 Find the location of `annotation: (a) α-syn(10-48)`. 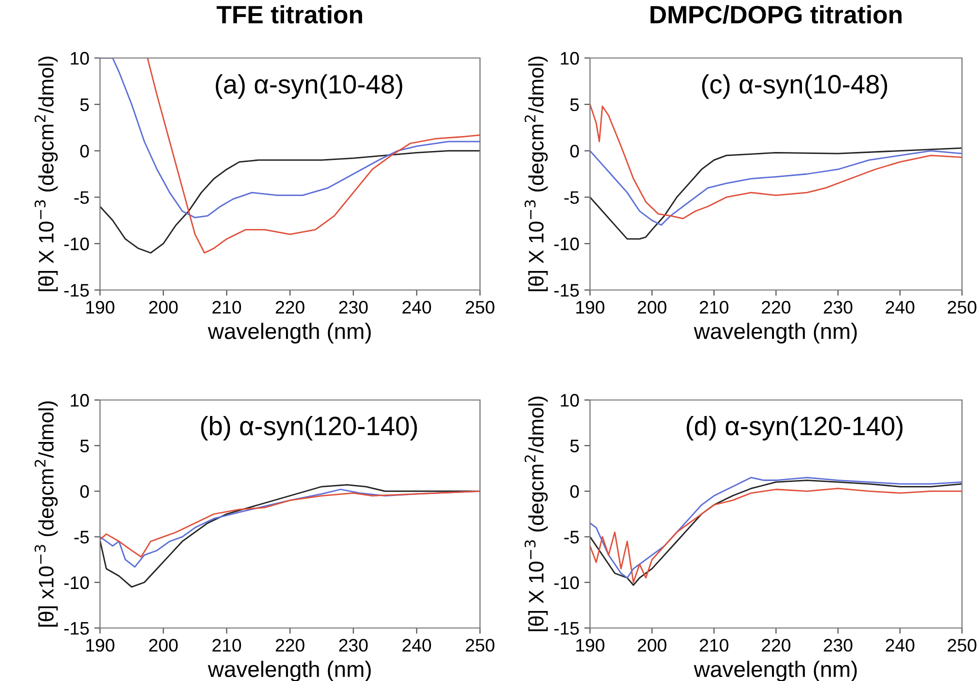

annotation: (a) α-syn(10-48) is located at coordinates (309, 86).